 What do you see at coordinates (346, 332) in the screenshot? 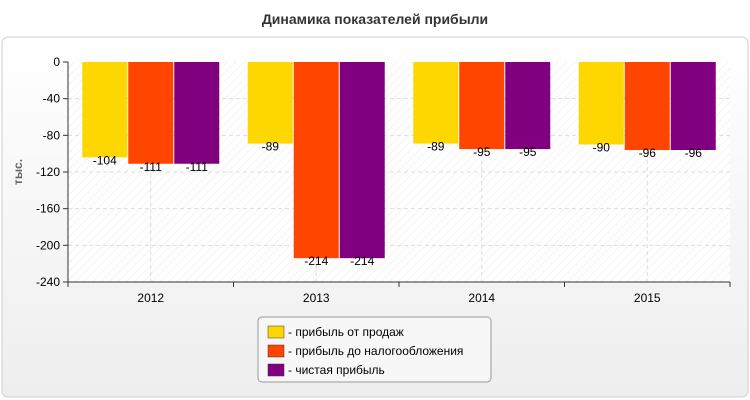
I see `legend-label: - прибыль от продаж` at bounding box center [346, 332].